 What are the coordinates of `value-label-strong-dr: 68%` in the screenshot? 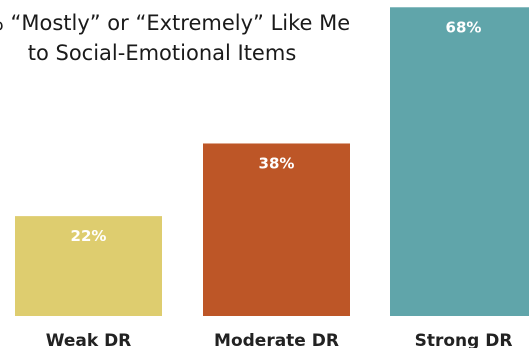 It's located at (464, 27).